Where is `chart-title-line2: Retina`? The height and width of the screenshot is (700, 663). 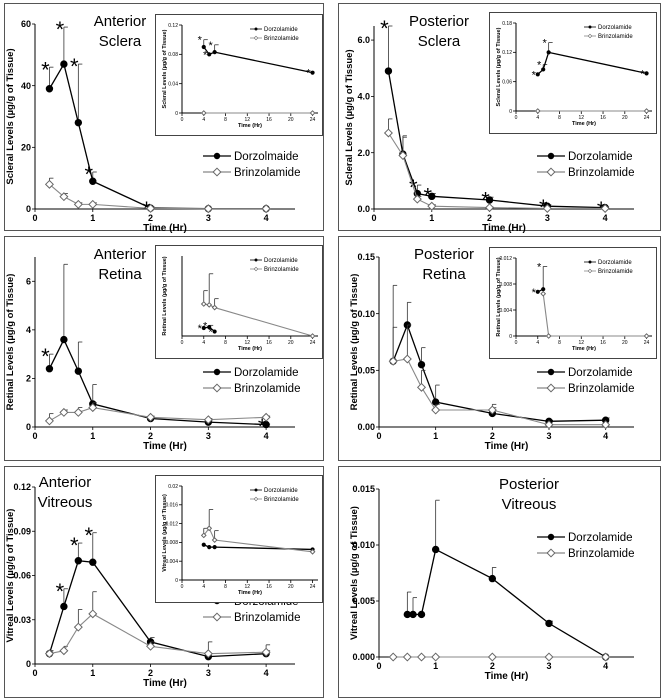
chart-title-line2: Retina is located at coordinates (120, 274).